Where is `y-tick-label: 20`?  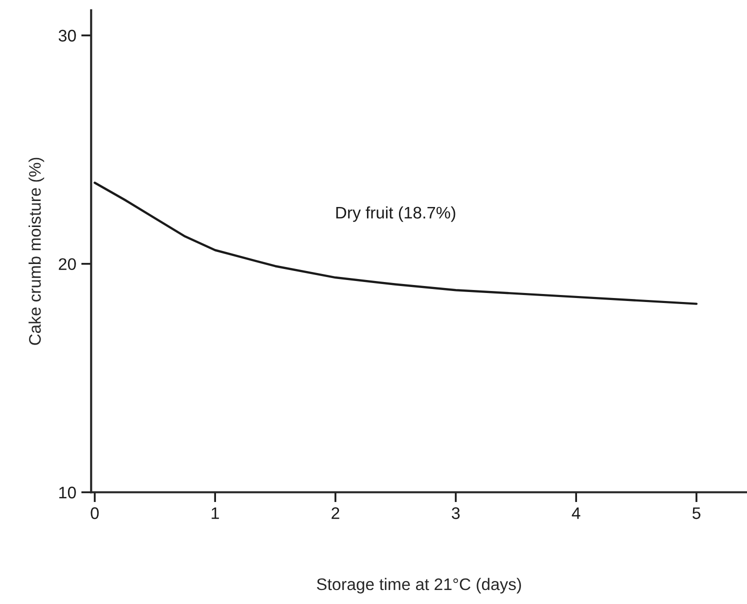 y-tick-label: 20 is located at coordinates (67, 264).